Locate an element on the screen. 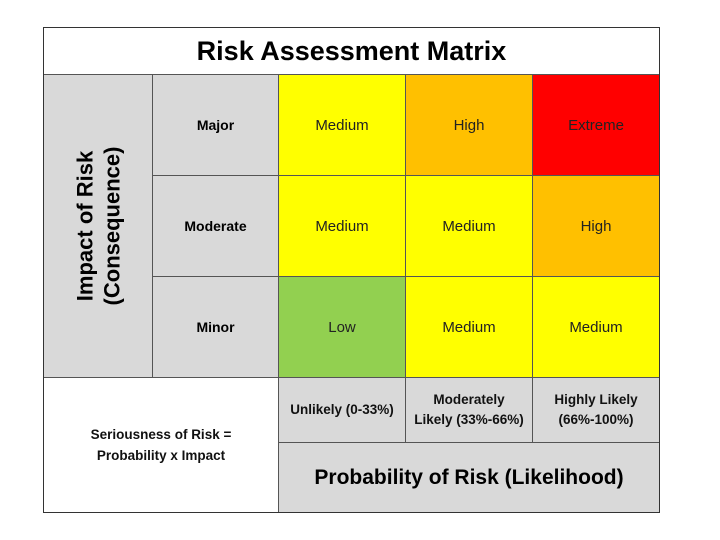  probability-label-moderately-likely: Moderately Likely (33%-66%) is located at coordinates (469, 410).